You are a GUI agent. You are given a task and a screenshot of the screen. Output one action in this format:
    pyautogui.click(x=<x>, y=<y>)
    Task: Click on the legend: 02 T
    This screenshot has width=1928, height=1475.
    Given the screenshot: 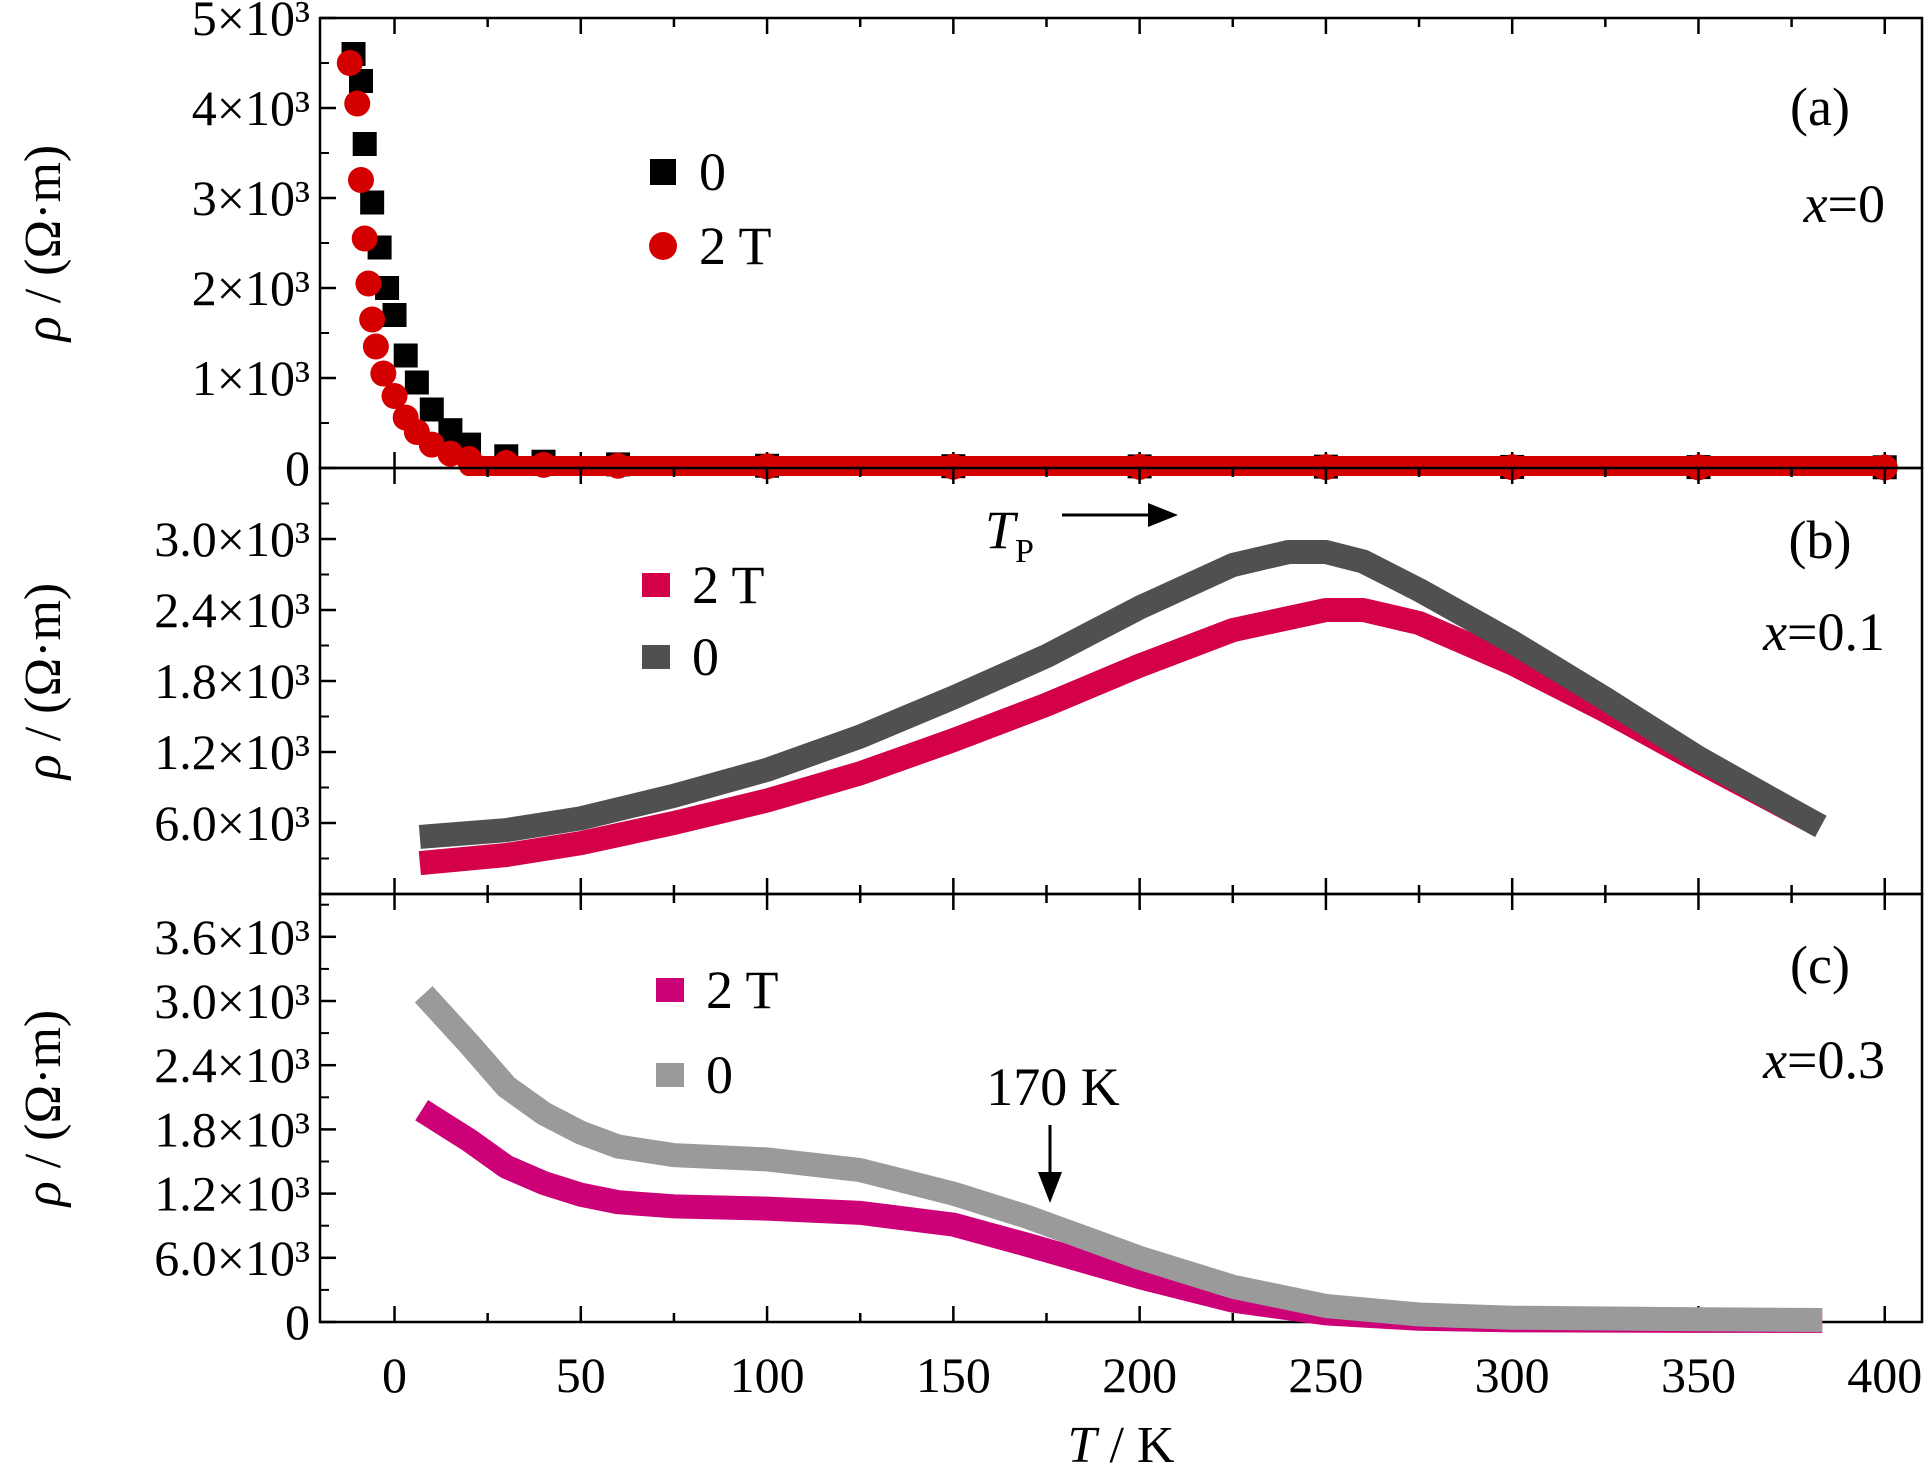 What is the action you would take?
    pyautogui.click(x=710, y=209)
    